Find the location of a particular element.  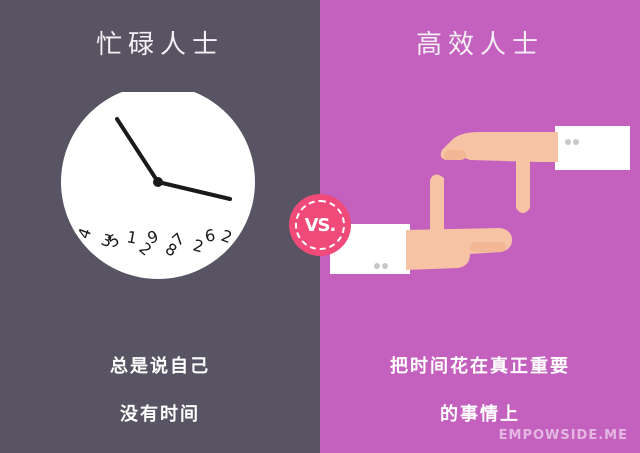

vs-text: VS. is located at coordinates (320, 225).